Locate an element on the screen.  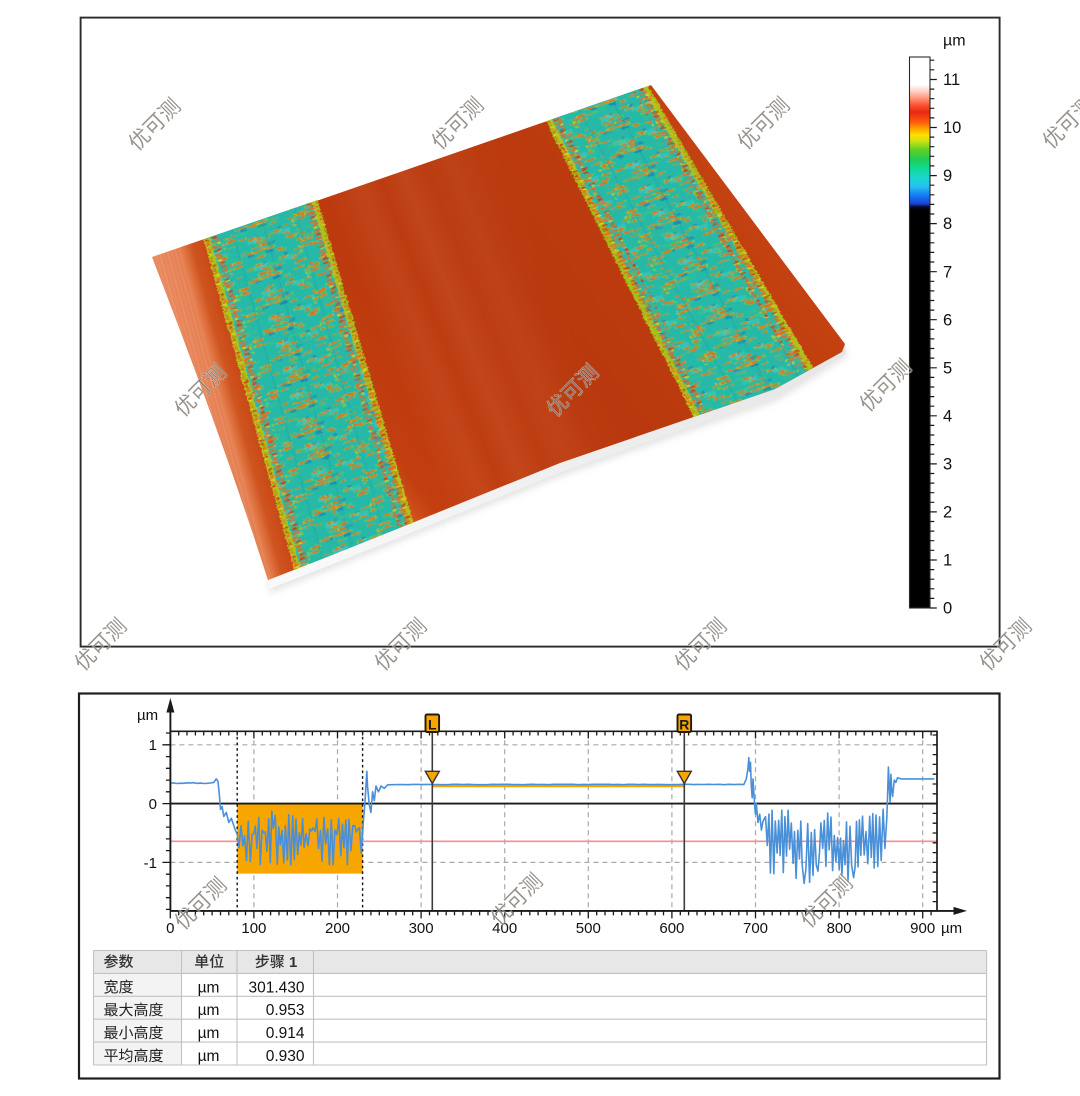
svg-text: 9 is located at coordinates (947, 176).